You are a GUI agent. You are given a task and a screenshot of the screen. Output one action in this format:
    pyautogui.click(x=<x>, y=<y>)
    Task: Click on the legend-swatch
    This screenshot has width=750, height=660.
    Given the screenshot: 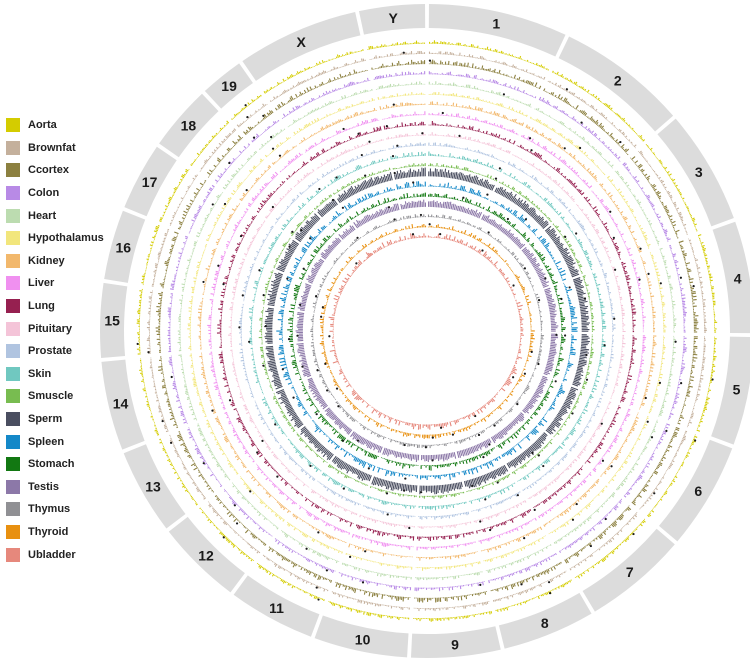 What is the action you would take?
    pyautogui.click(x=13, y=283)
    